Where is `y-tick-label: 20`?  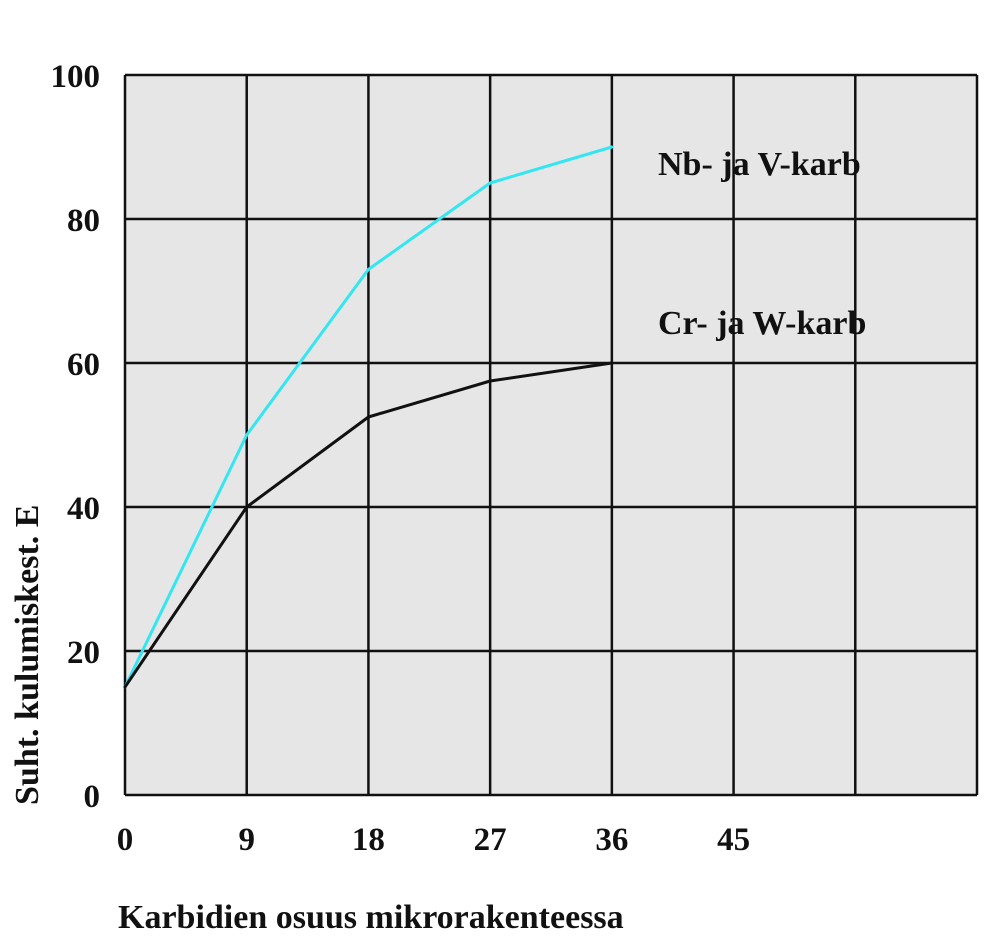 y-tick-label: 20 is located at coordinates (83, 653).